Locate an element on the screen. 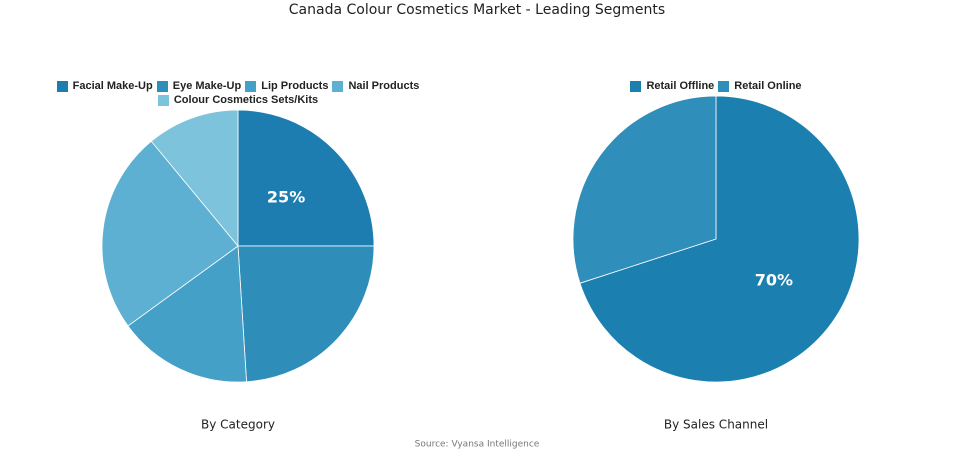 The height and width of the screenshot is (454, 955). legend-item: Colour Cosmetics Sets/Kits is located at coordinates (238, 100).